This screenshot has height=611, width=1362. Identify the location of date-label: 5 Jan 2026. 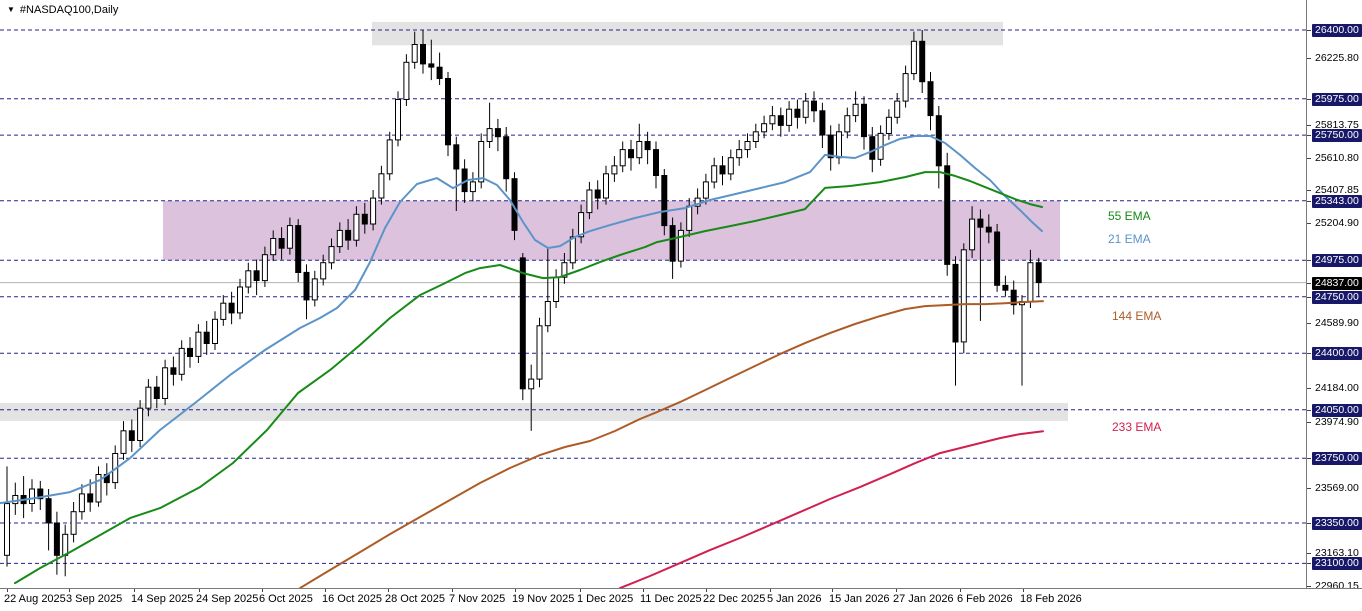
(794, 599).